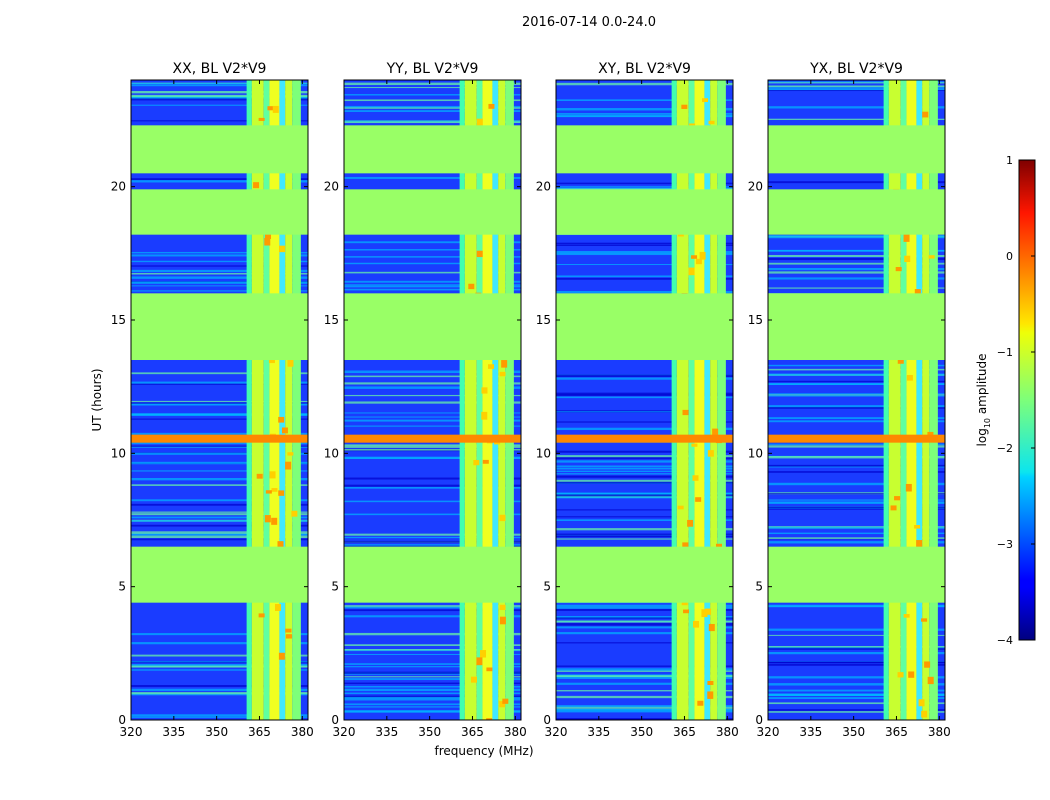 The image size is (1050, 800). I want to click on panel-title: YY, BL V2*V9, so click(432, 69).